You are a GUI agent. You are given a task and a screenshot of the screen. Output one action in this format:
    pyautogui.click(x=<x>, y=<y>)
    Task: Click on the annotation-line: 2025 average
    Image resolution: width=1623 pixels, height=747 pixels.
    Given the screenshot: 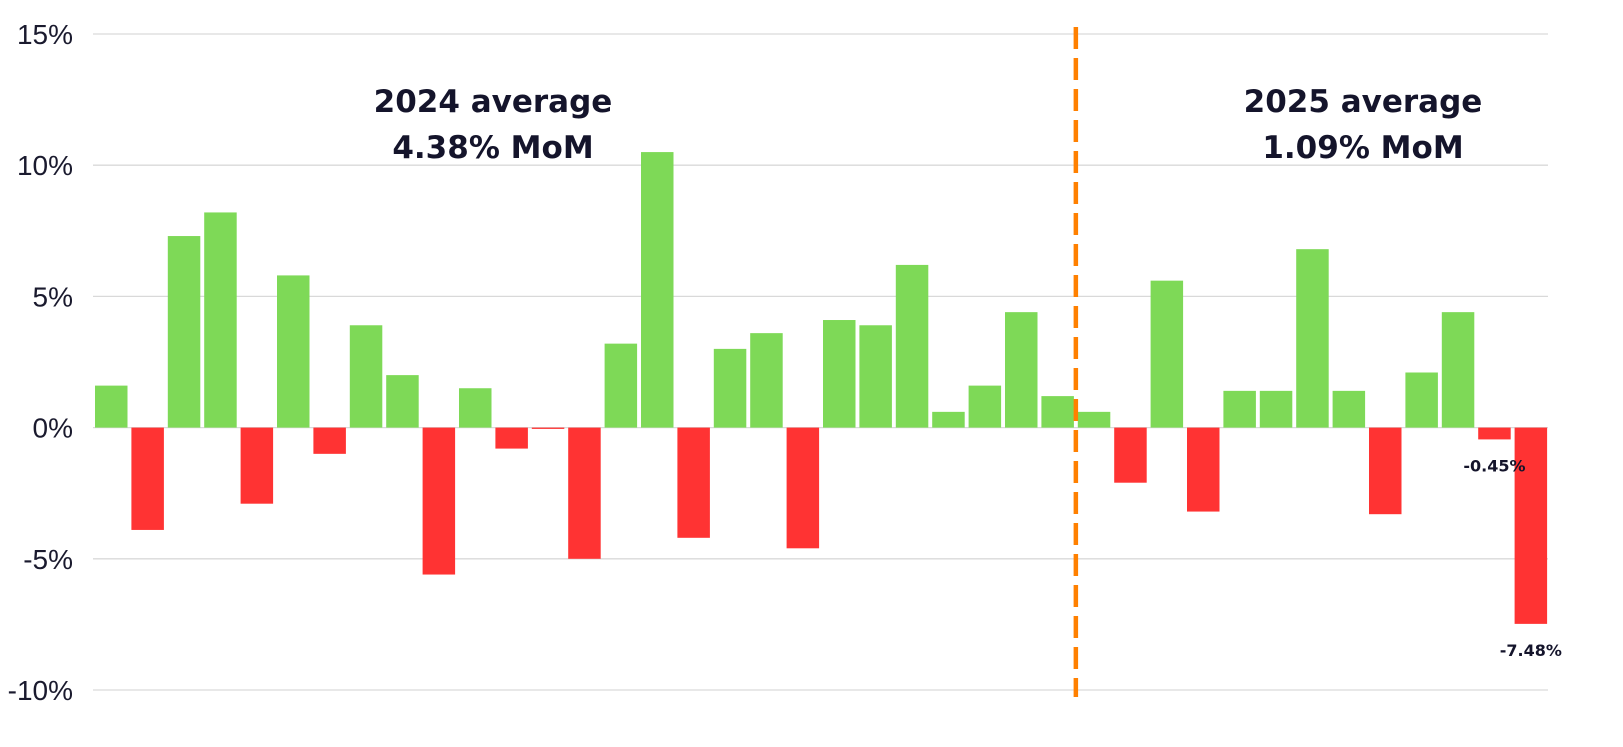 What is the action you would take?
    pyautogui.click(x=1363, y=102)
    